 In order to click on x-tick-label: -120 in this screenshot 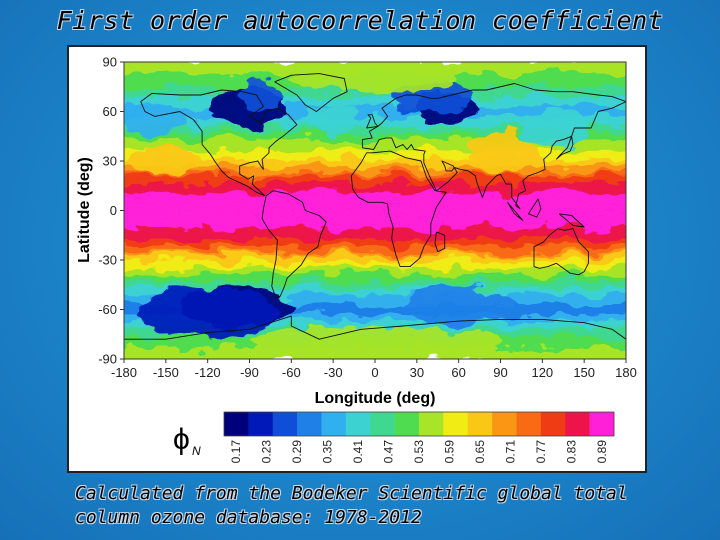, I will do `click(208, 372)`.